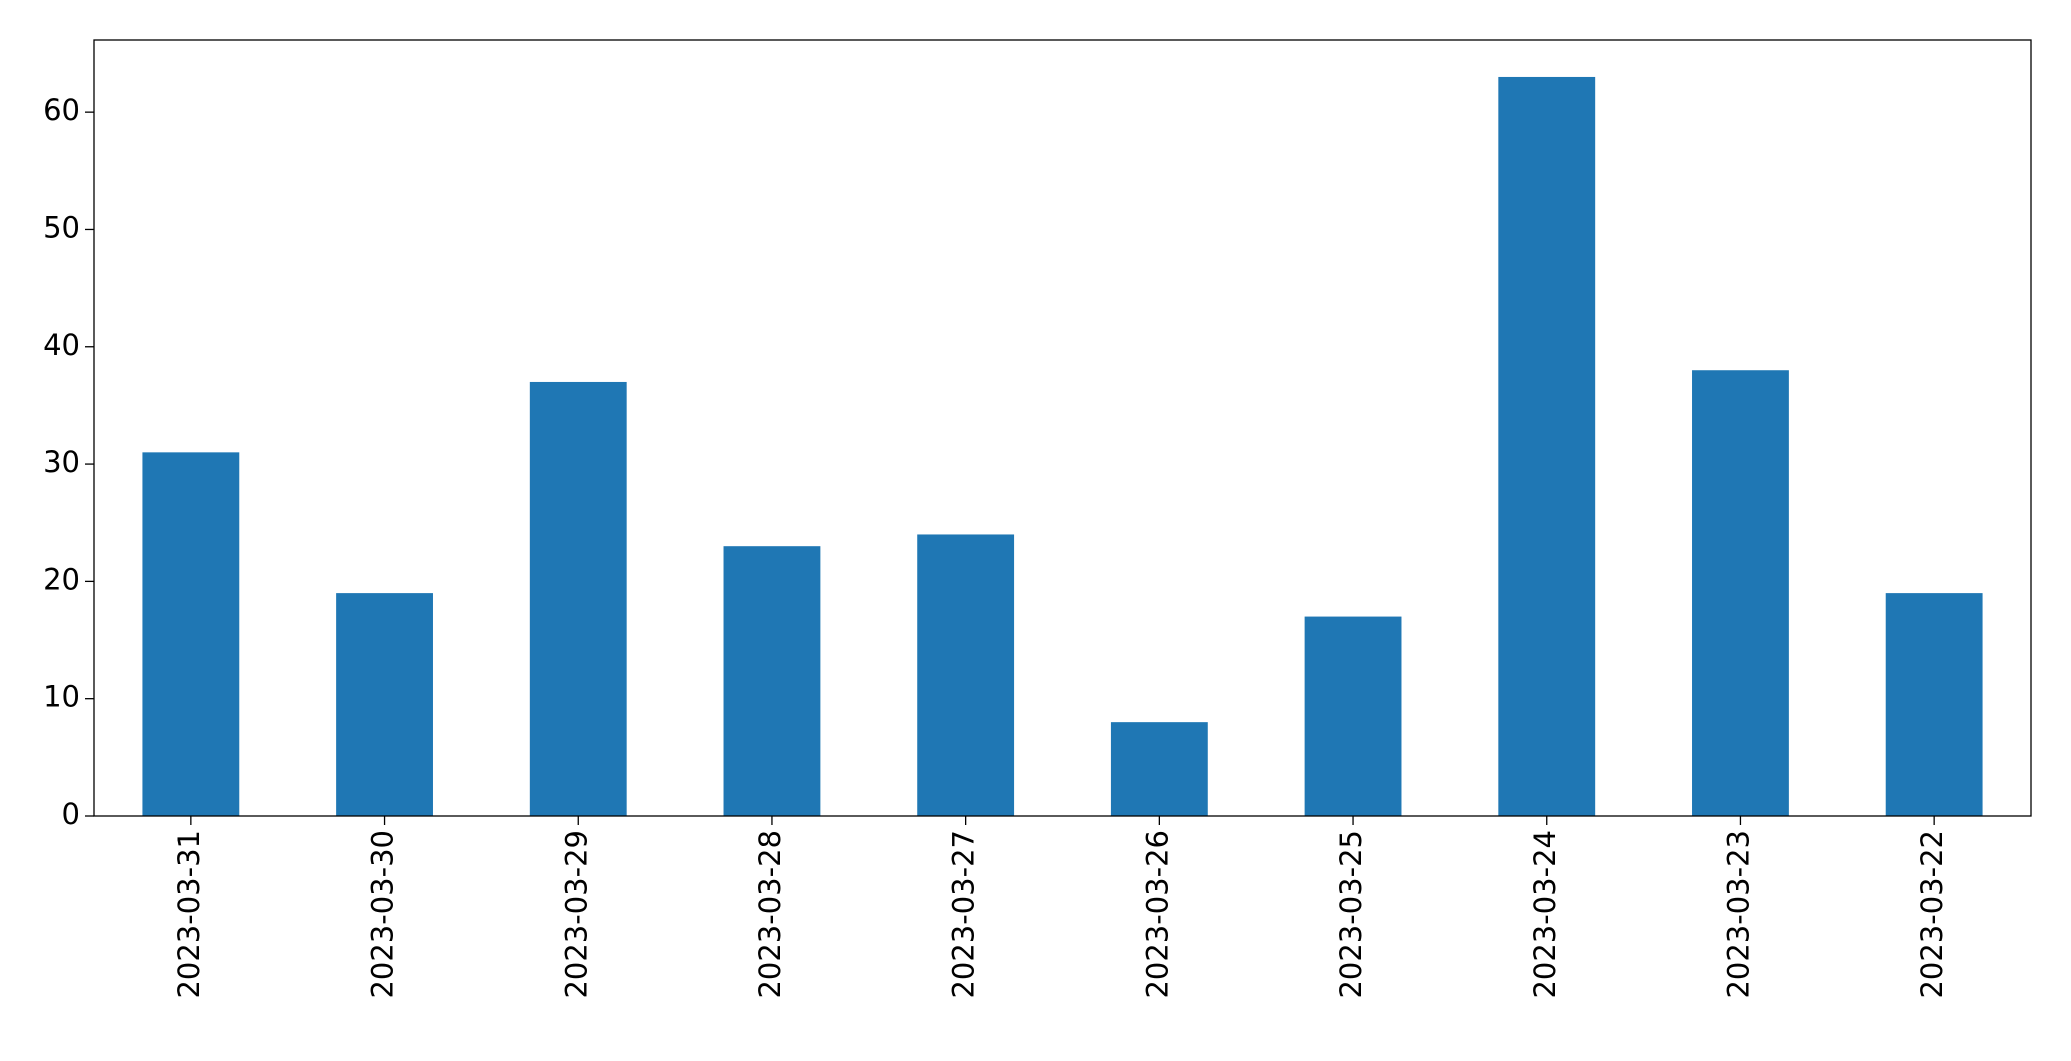 This screenshot has width=2071, height=1061. Describe the element at coordinates (61, 345) in the screenshot. I see `y-tick-label: 40` at that location.